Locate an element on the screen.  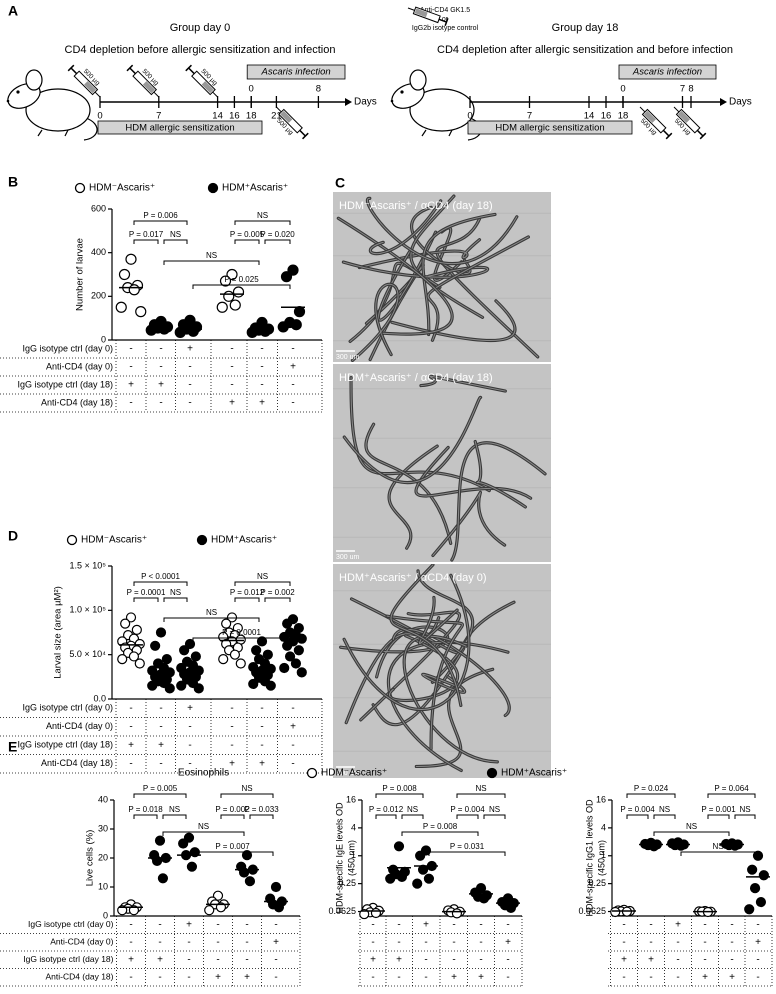
panel-label: B is located at coordinates (13, 182).